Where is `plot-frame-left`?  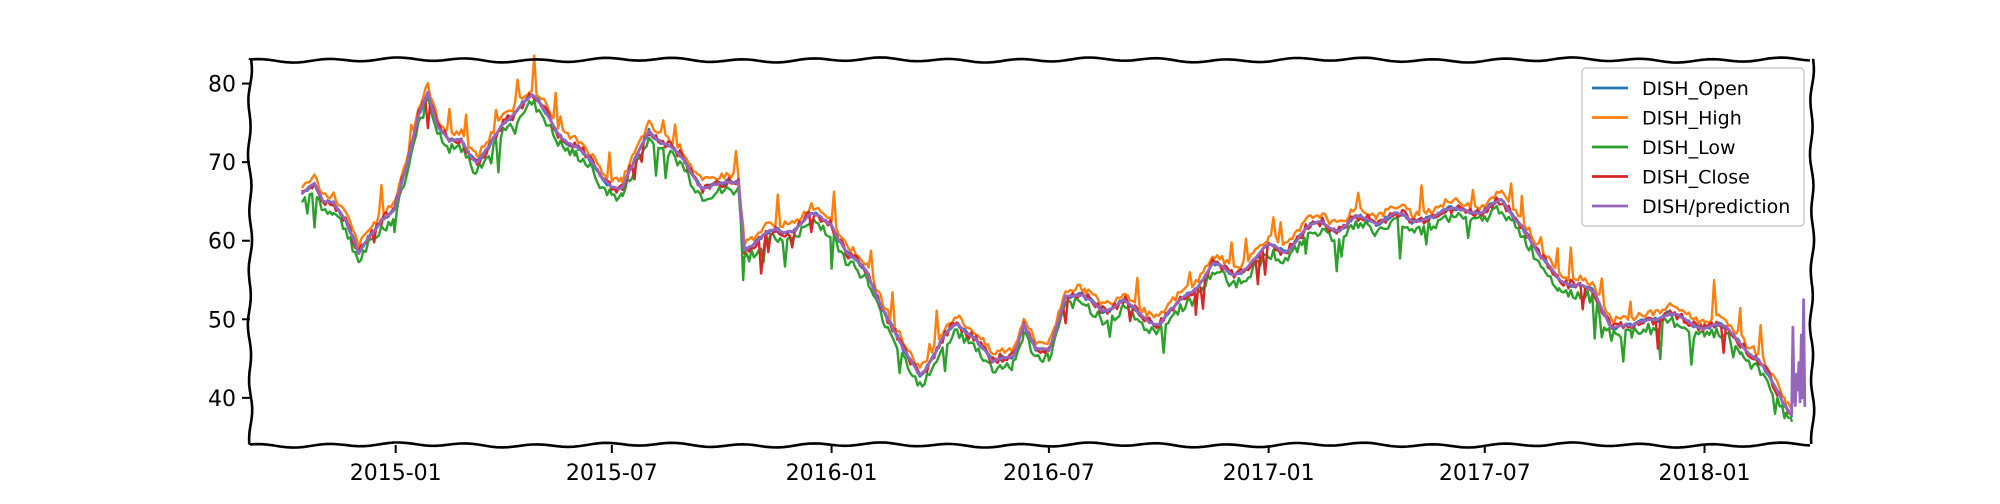 plot-frame-left is located at coordinates (250, 251).